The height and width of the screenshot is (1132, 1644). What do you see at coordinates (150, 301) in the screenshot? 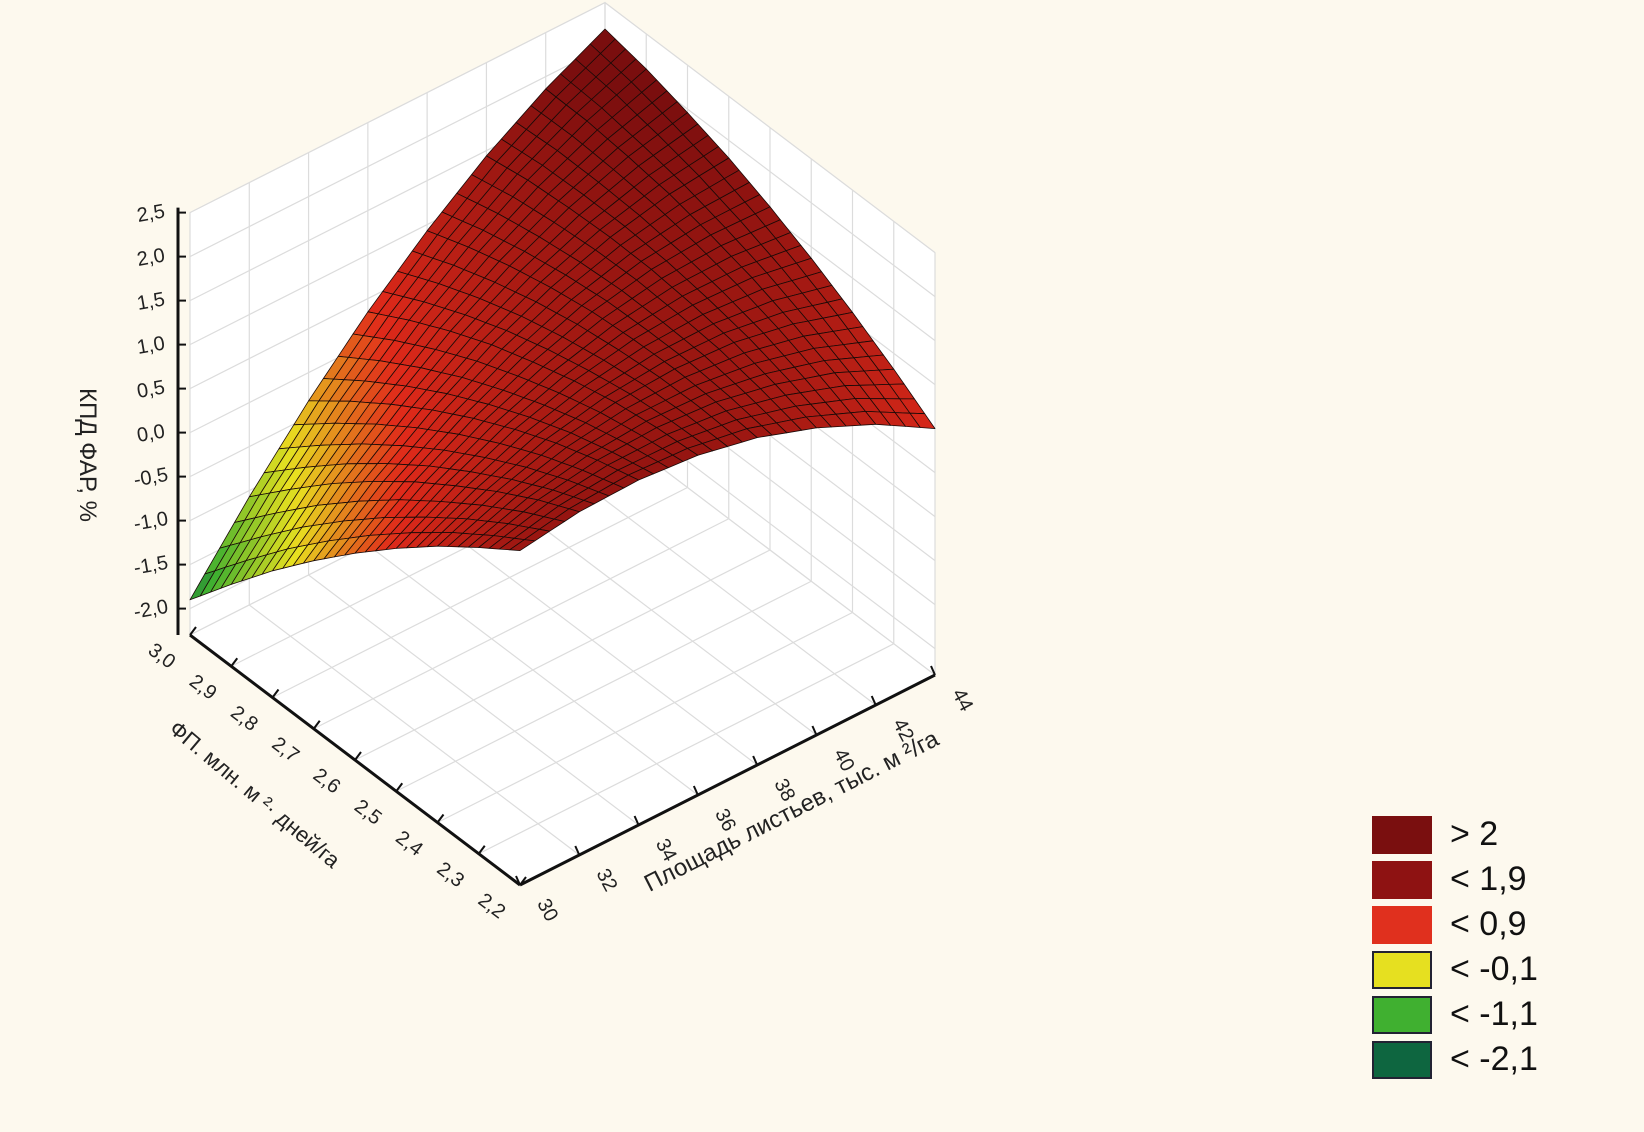
I see `z-tick-label: 1,5` at bounding box center [150, 301].